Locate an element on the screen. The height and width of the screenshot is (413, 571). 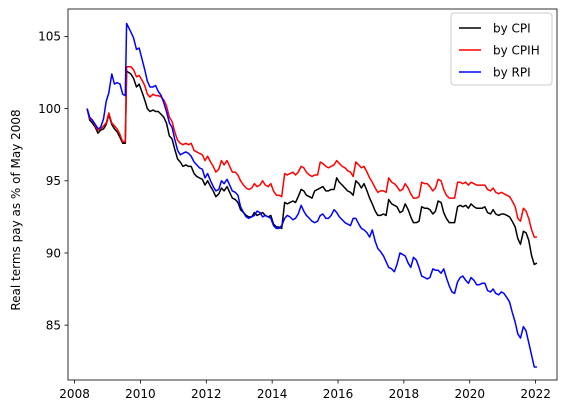
legend-box is located at coordinates (501, 49).